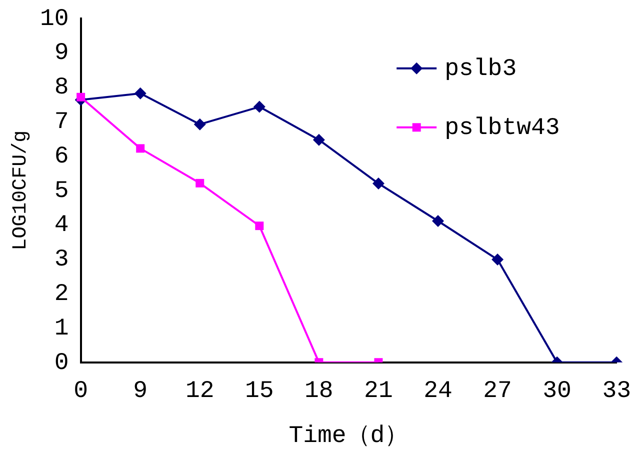 Image resolution: width=637 pixels, height=454 pixels. Describe the element at coordinates (438, 392) in the screenshot. I see `x-tick-label: 24` at that location.